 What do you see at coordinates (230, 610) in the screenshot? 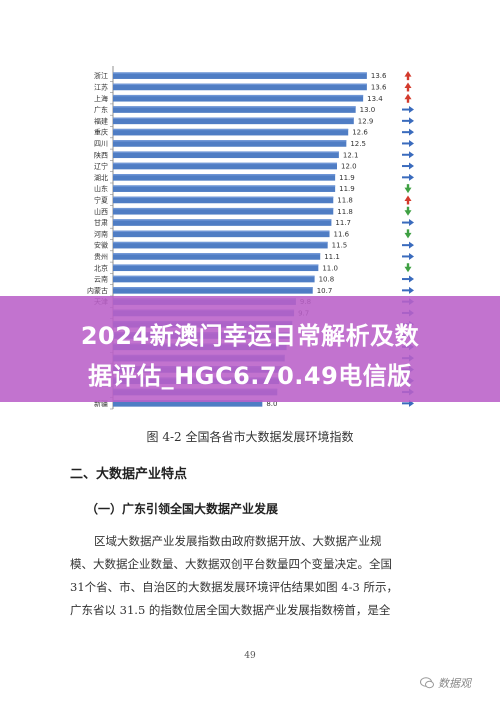
I see `body-line: 广东省以 31.5 的指数位居全国大数据产业发展指数榜首，是全` at bounding box center [230, 610].